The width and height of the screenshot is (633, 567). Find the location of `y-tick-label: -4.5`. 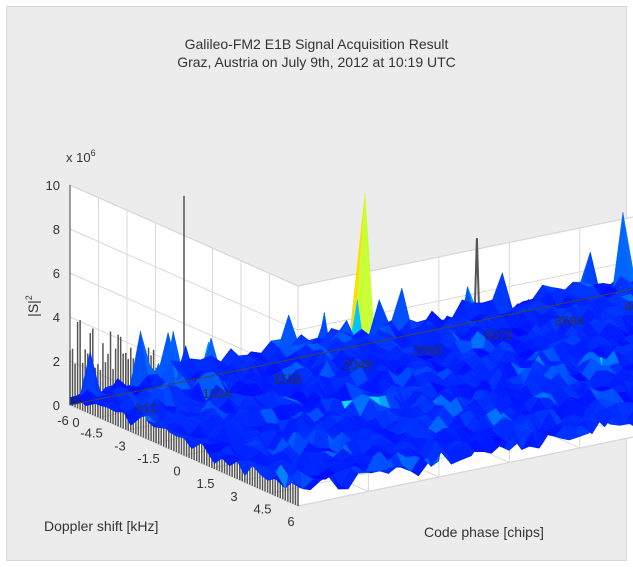

y-tick-label: -4.5 is located at coordinates (91, 433).